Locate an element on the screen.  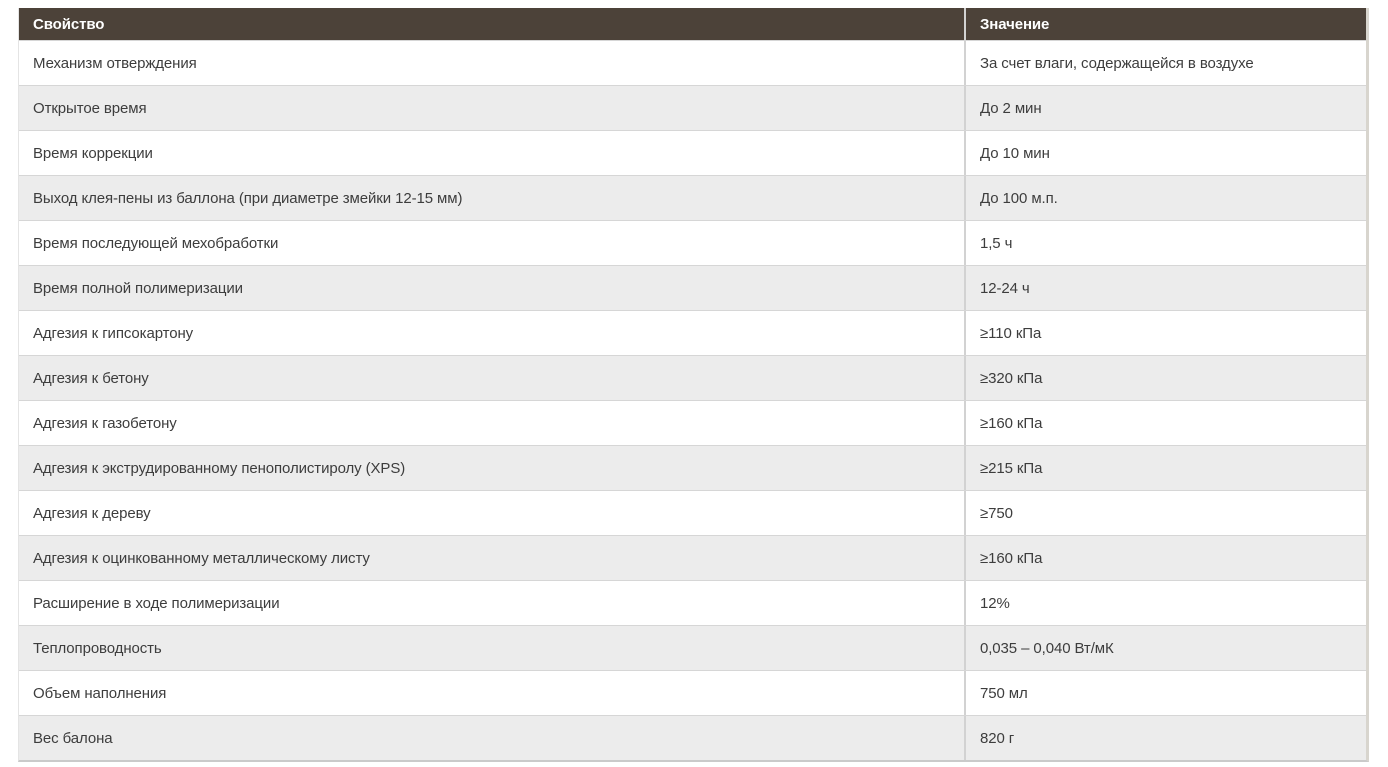
property-cell: Время последующей мехобработки is located at coordinates (156, 243).